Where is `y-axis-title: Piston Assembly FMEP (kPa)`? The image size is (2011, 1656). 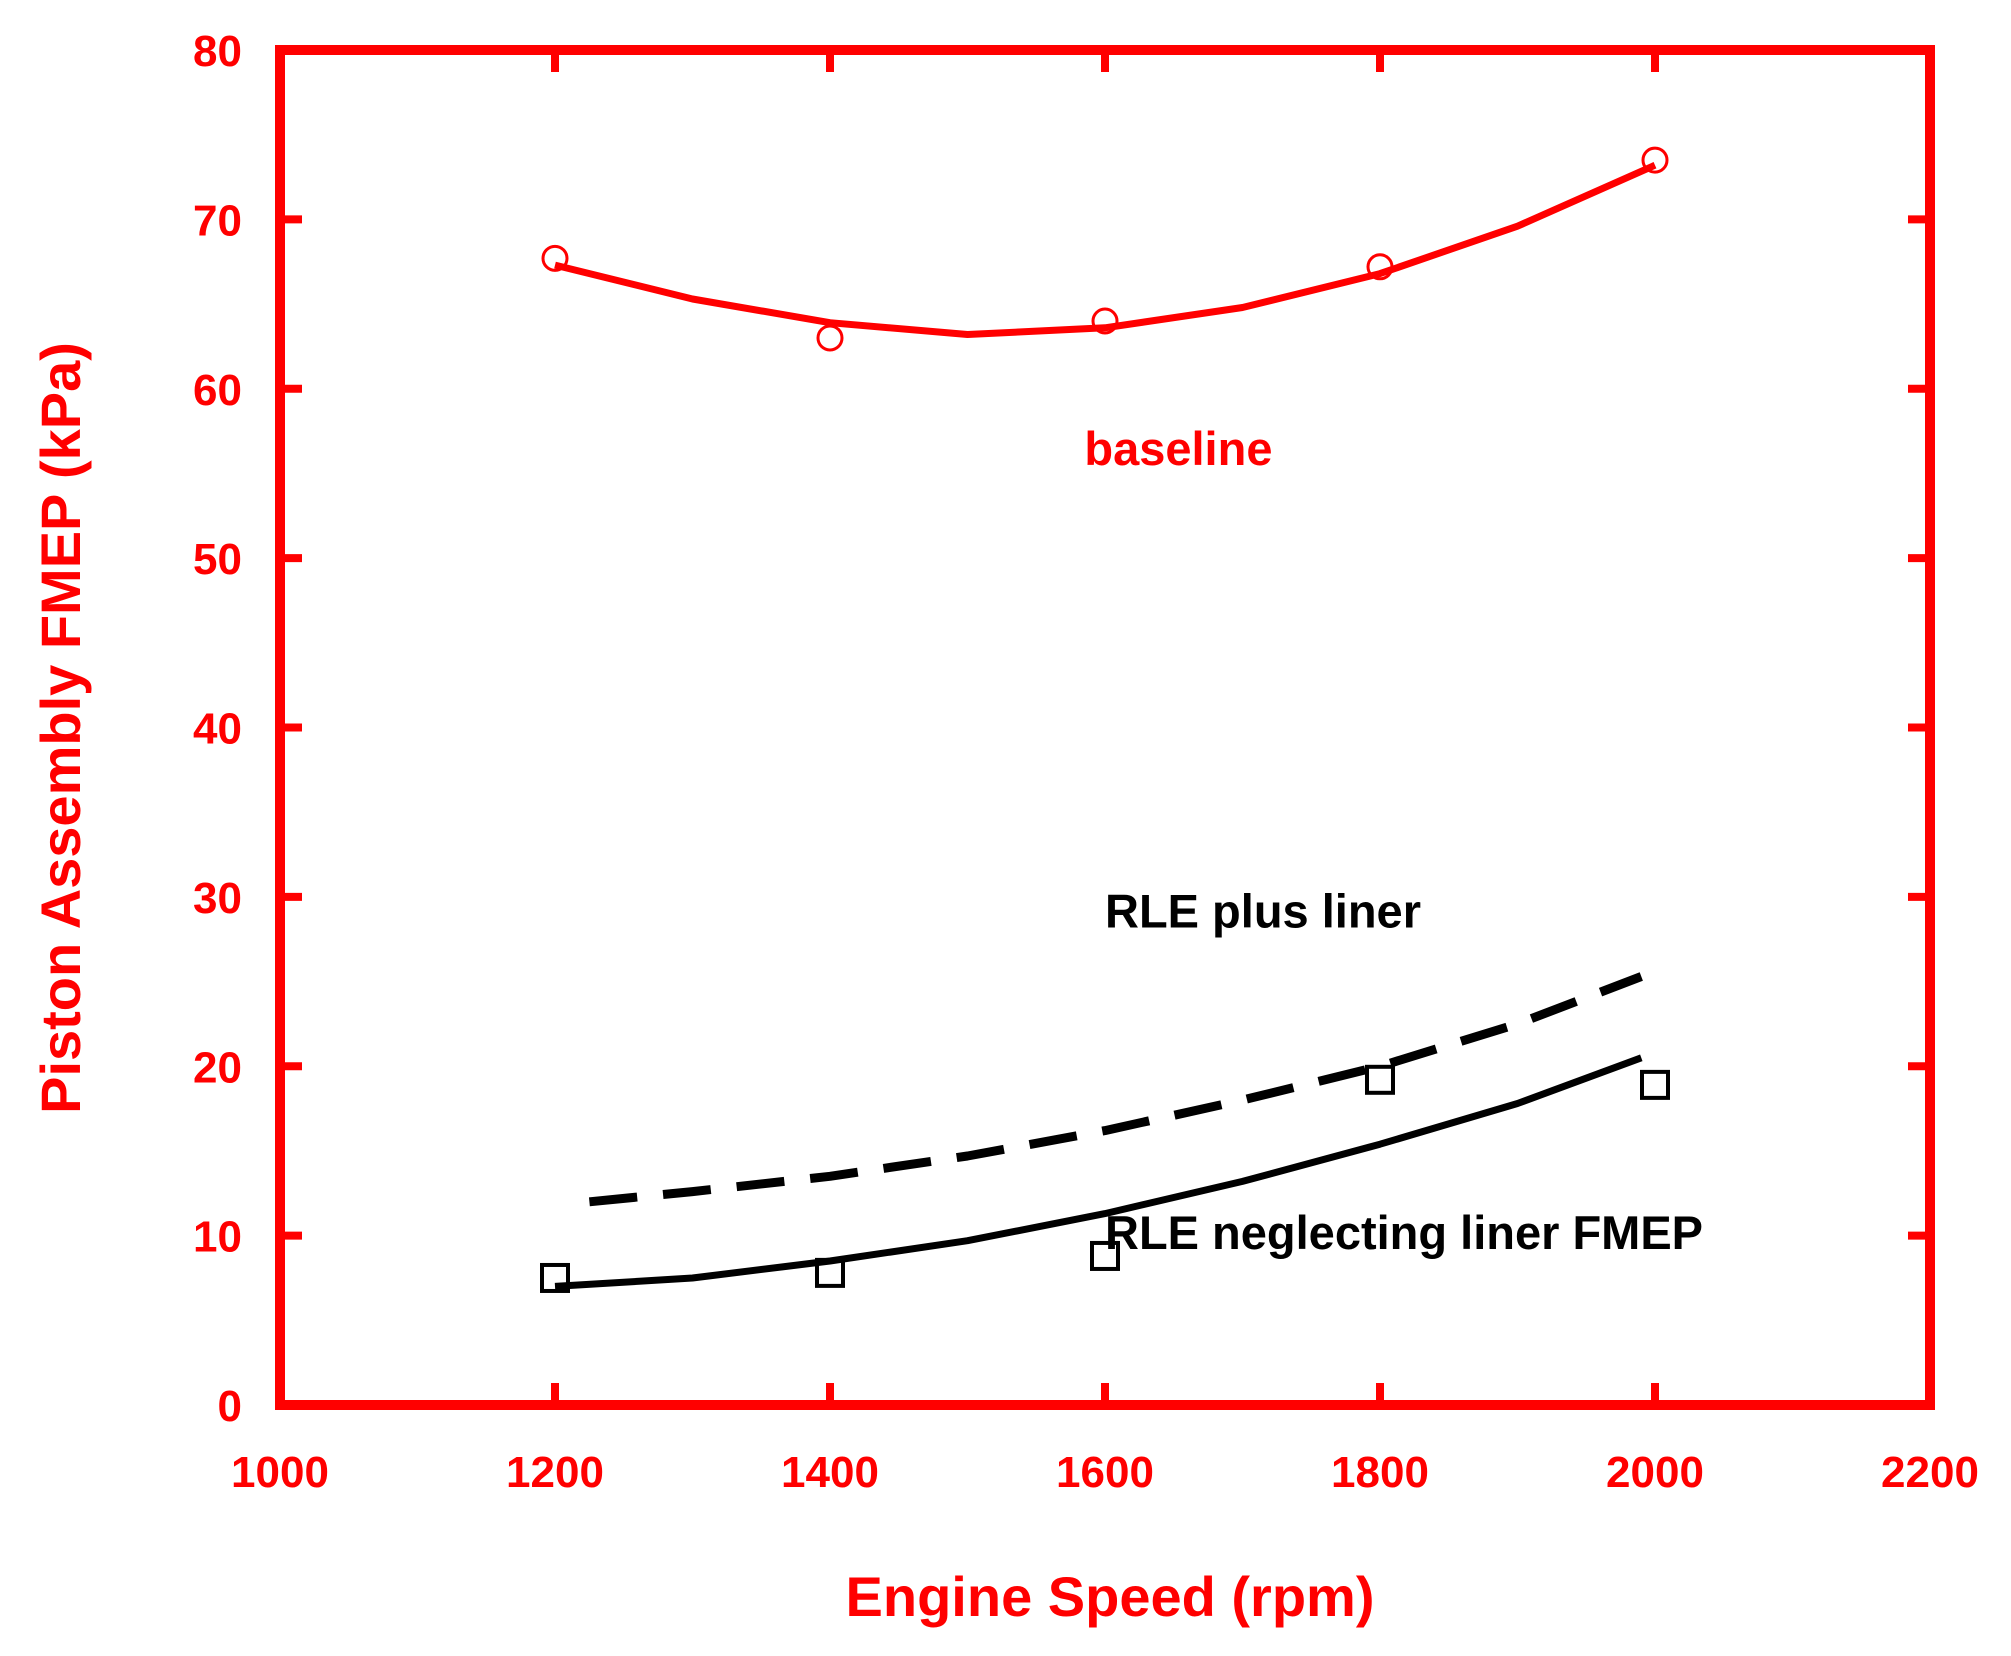
y-axis-title: Piston Assembly FMEP (kPa) is located at coordinates (60, 728).